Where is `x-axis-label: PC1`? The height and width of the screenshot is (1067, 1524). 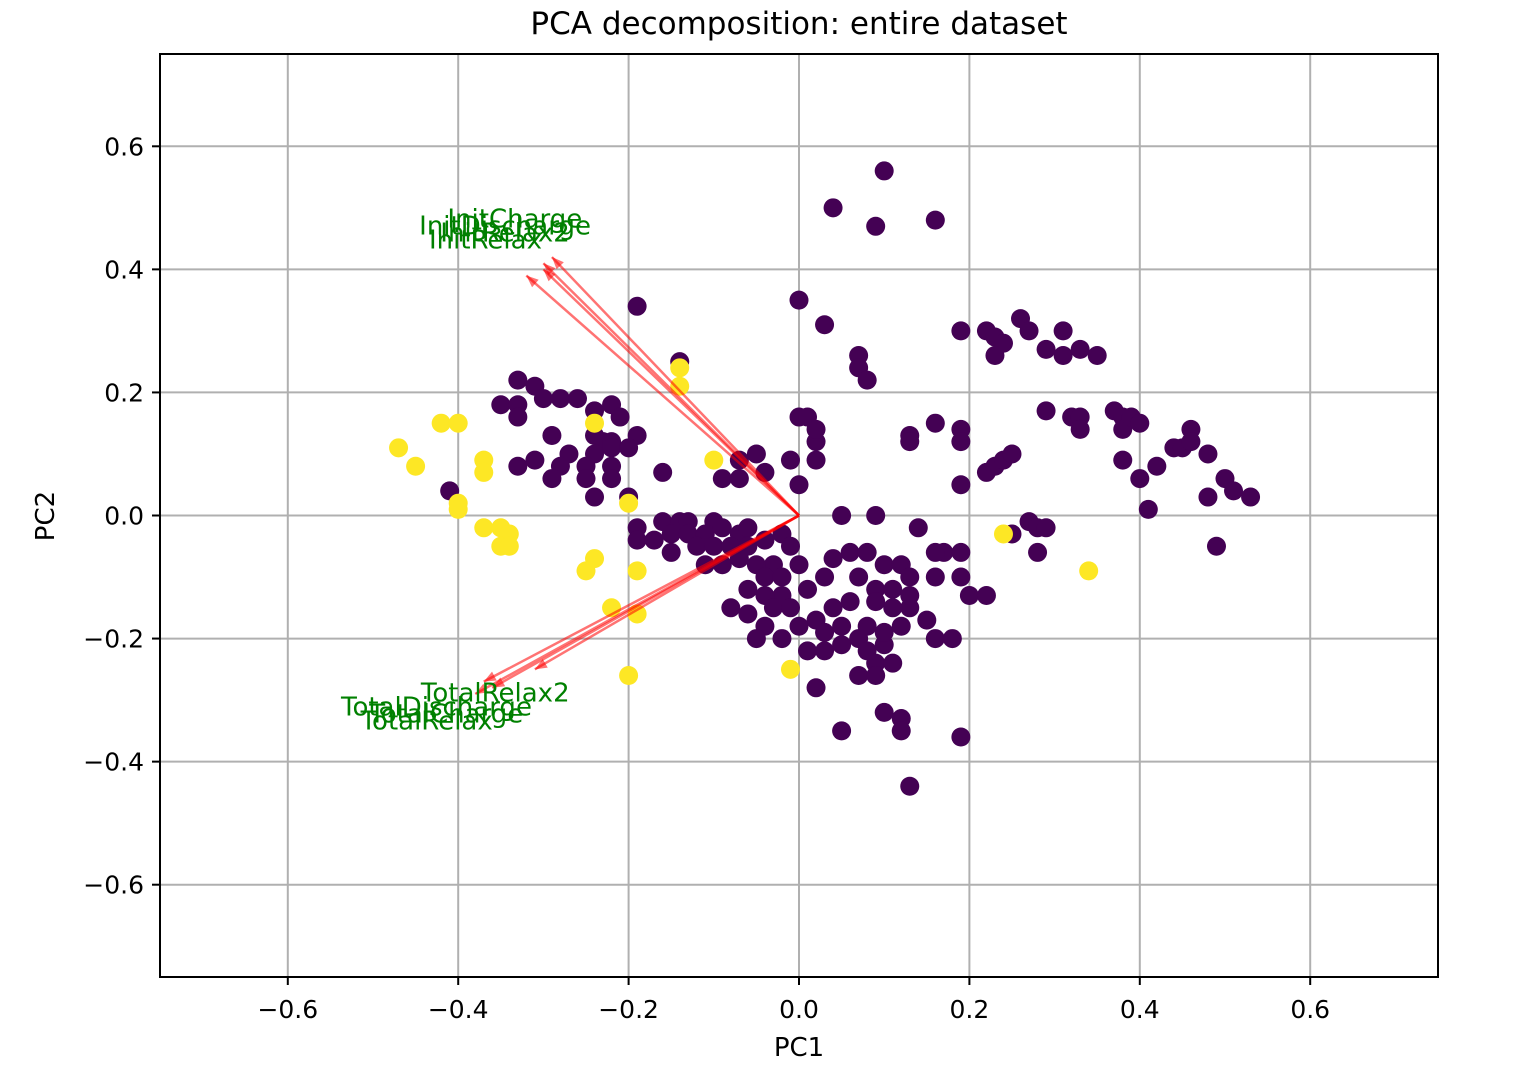 x-axis-label: PC1 is located at coordinates (799, 1048).